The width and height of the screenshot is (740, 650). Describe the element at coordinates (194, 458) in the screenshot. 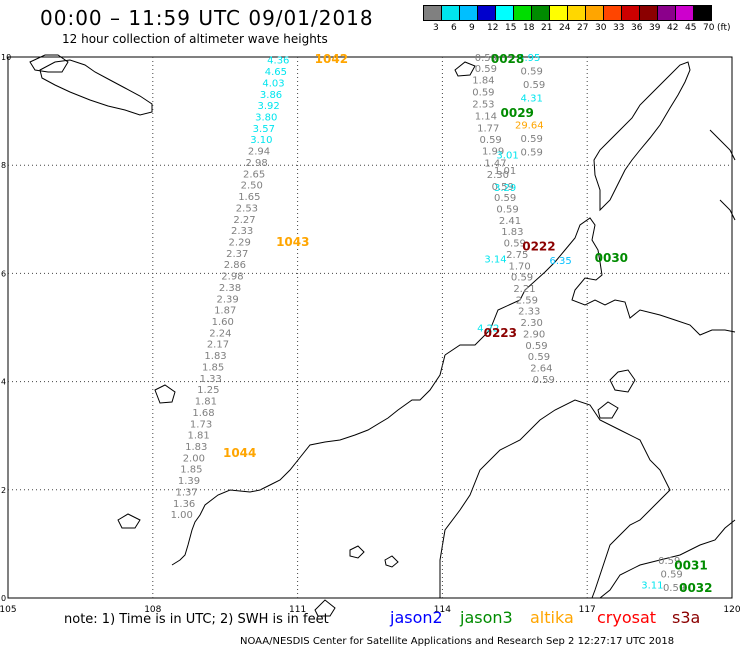

I see `swh-value-altika: 2.00` at that location.